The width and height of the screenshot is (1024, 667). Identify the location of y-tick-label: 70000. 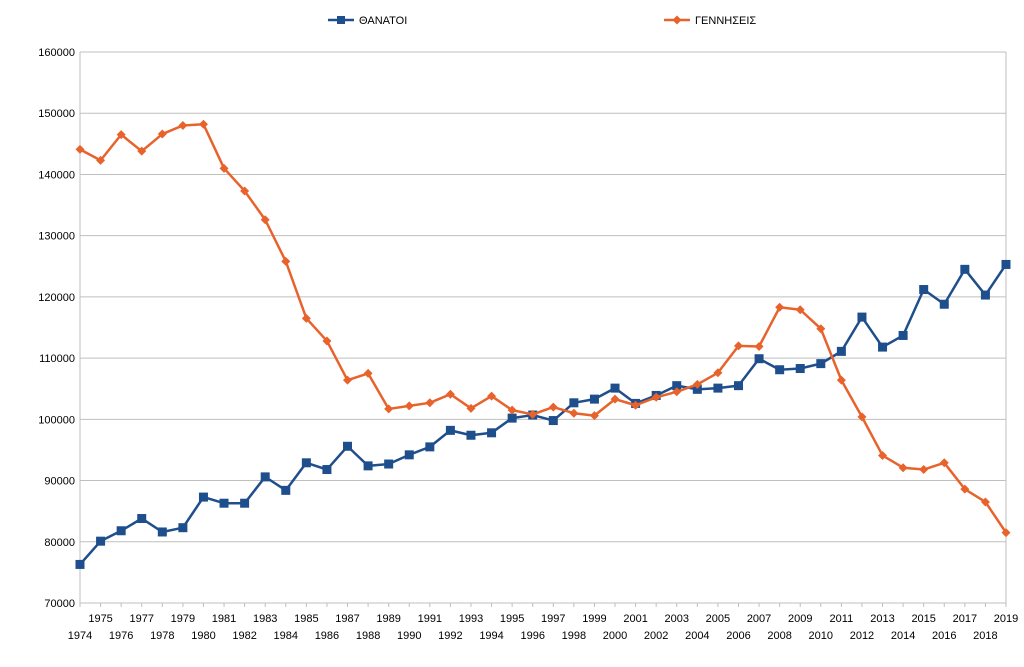
(59, 604).